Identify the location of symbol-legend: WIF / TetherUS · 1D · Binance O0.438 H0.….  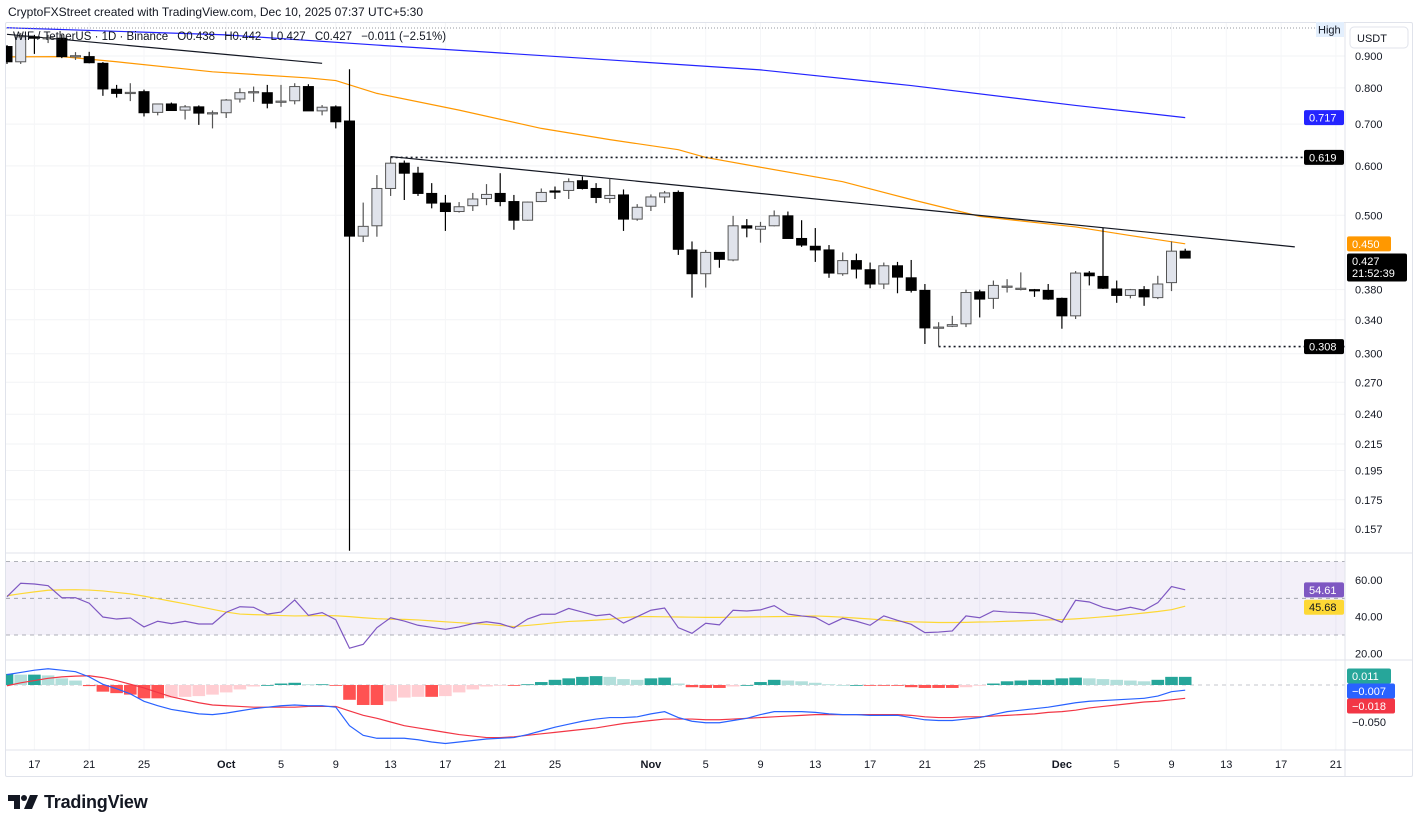
(232, 37).